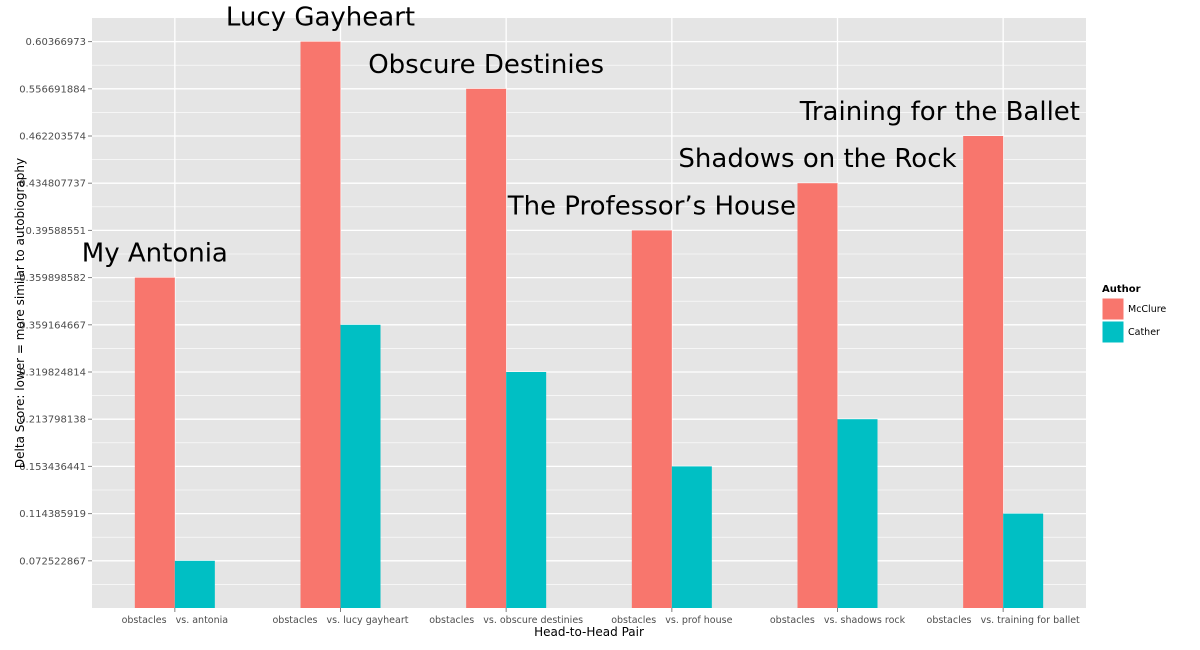 Image resolution: width=1200 pixels, height=650 pixels. Describe the element at coordinates (817, 159) in the screenshot. I see `annotation-label: Shadows on the Rock` at that location.